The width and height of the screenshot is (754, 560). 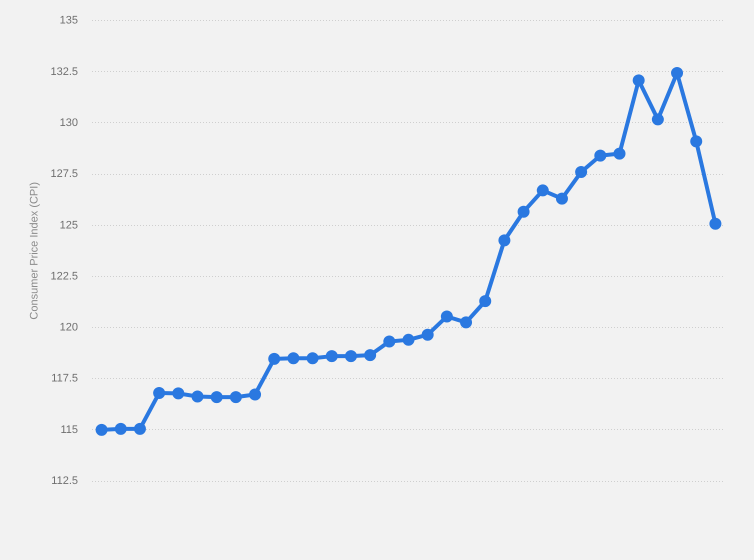 I want to click on y-tick-label: 115, so click(x=69, y=430).